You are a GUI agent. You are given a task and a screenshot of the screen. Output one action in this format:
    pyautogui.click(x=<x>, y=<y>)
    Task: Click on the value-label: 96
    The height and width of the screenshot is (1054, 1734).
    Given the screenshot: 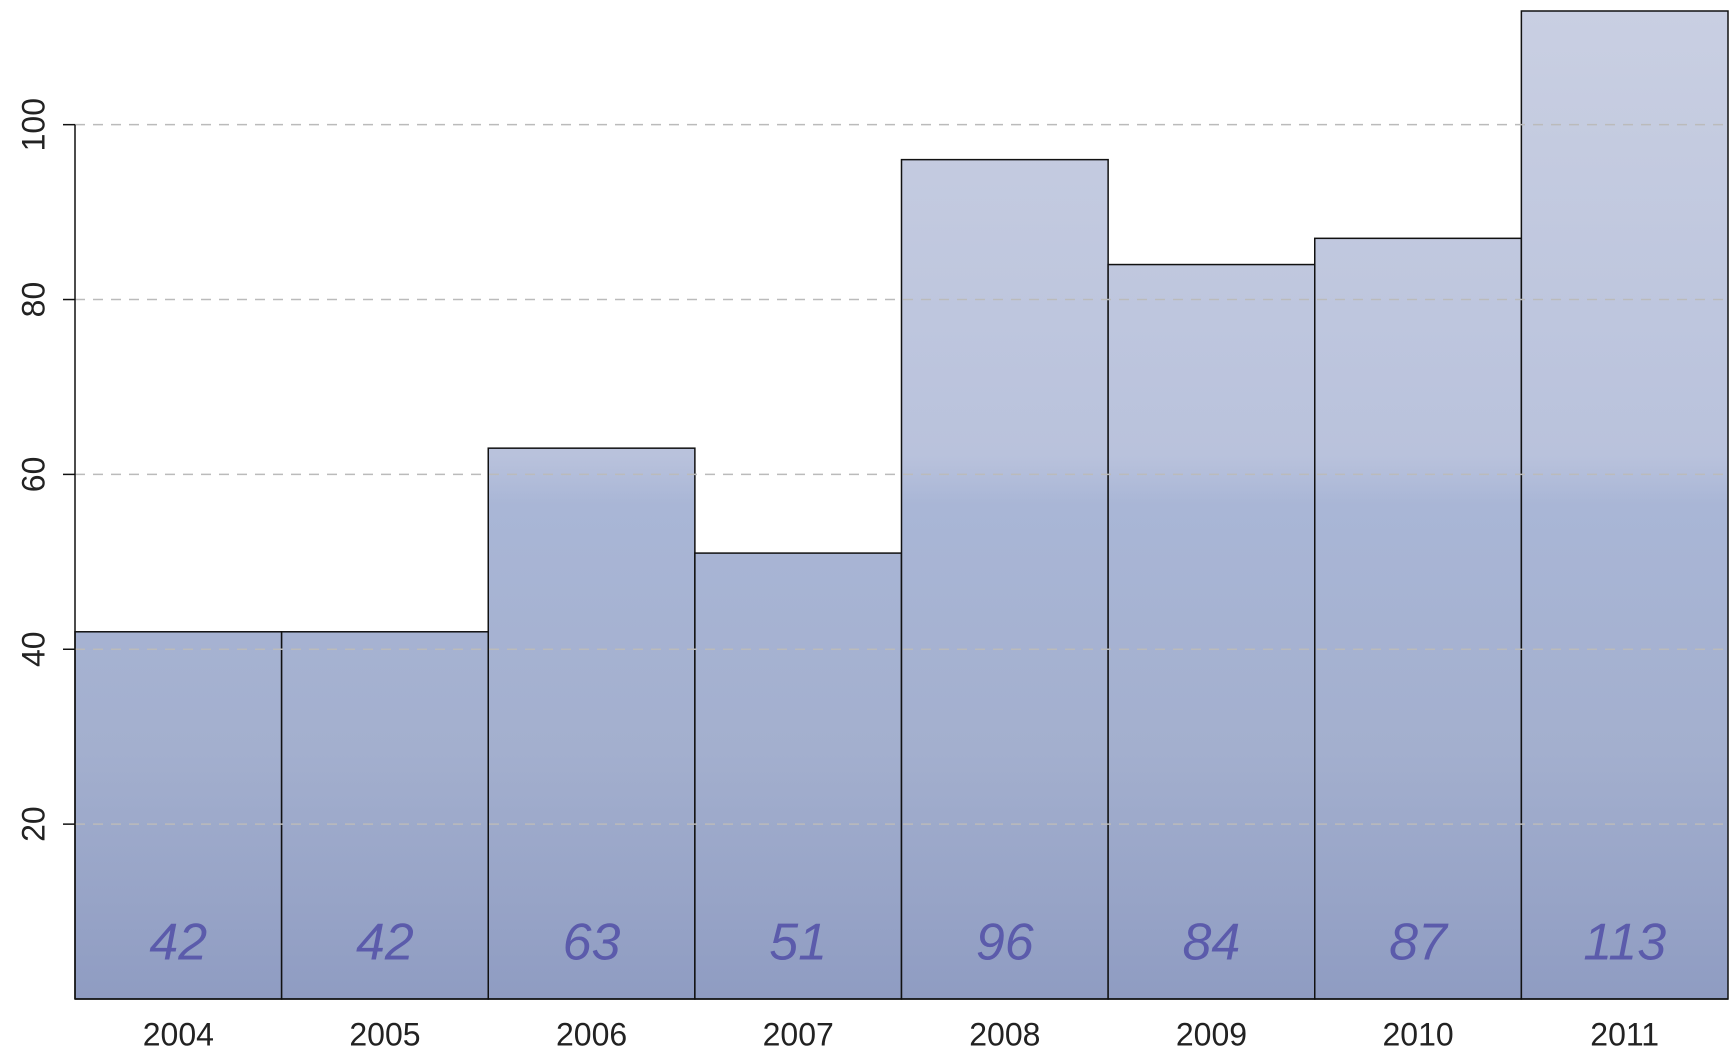 What is the action you would take?
    pyautogui.click(x=1005, y=943)
    